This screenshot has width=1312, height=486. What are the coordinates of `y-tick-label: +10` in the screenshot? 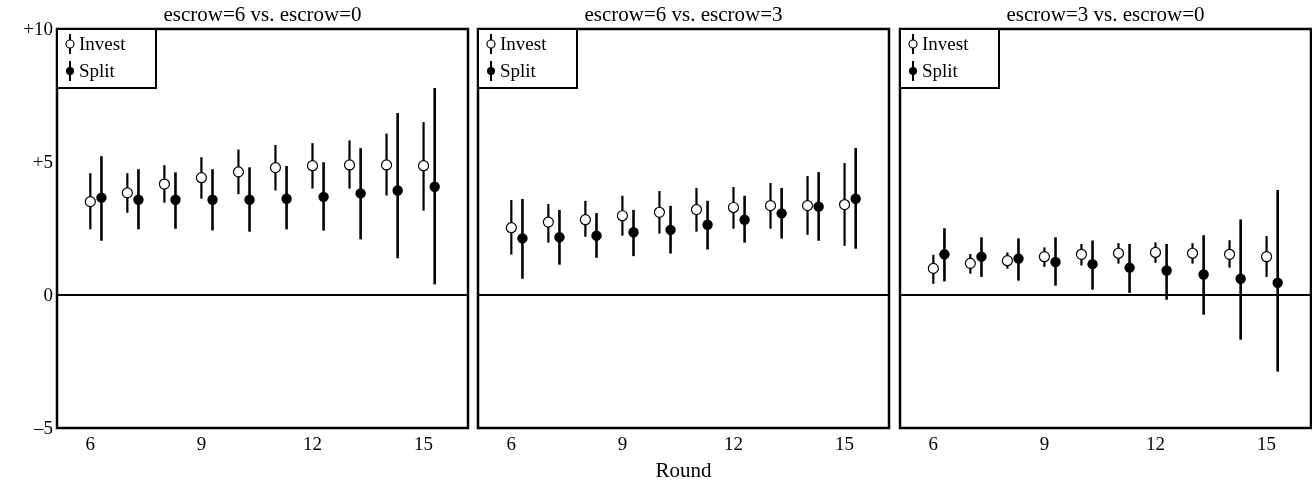 It's located at (38, 28).